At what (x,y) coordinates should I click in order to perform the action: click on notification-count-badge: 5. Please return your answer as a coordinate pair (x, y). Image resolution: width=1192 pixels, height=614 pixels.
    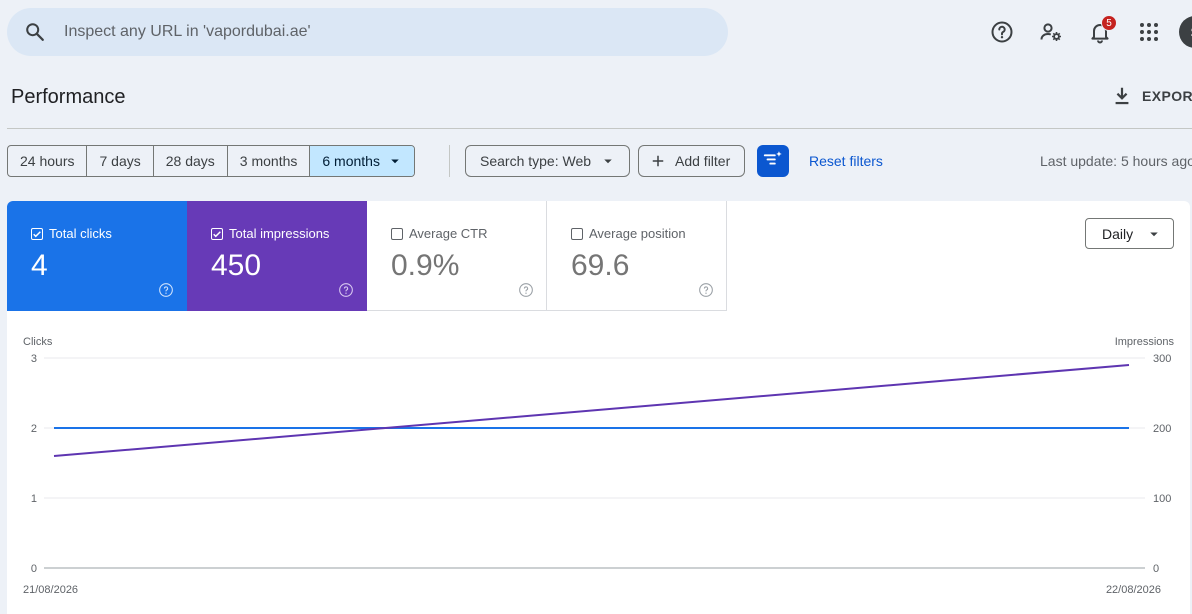
    Looking at the image, I should click on (1109, 23).